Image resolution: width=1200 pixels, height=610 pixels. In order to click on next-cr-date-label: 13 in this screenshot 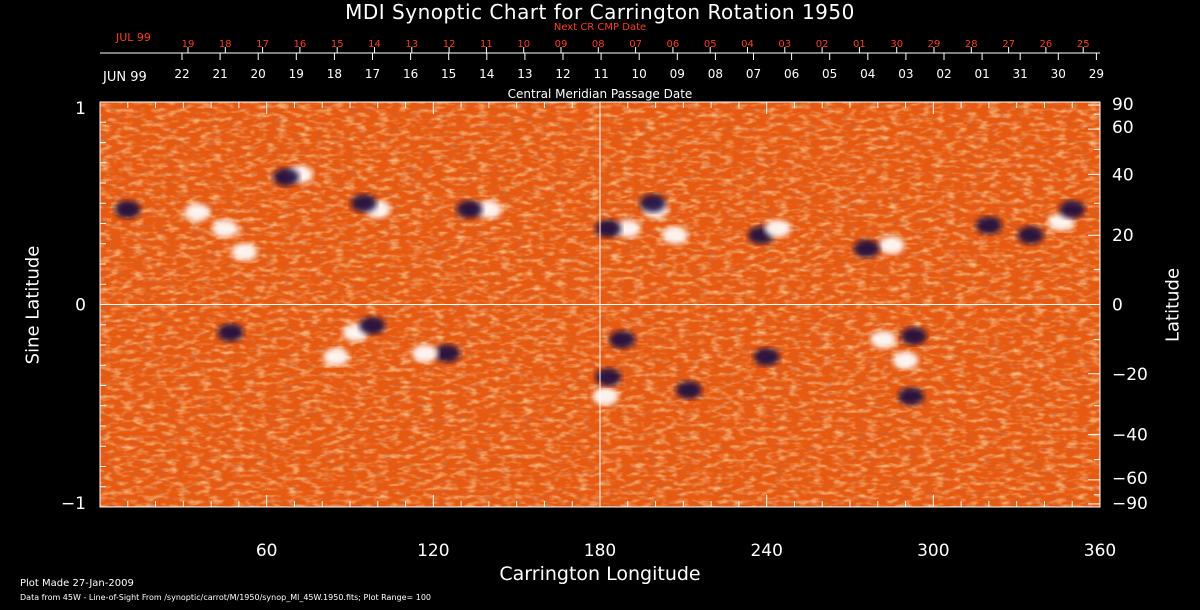, I will do `click(411, 44)`.